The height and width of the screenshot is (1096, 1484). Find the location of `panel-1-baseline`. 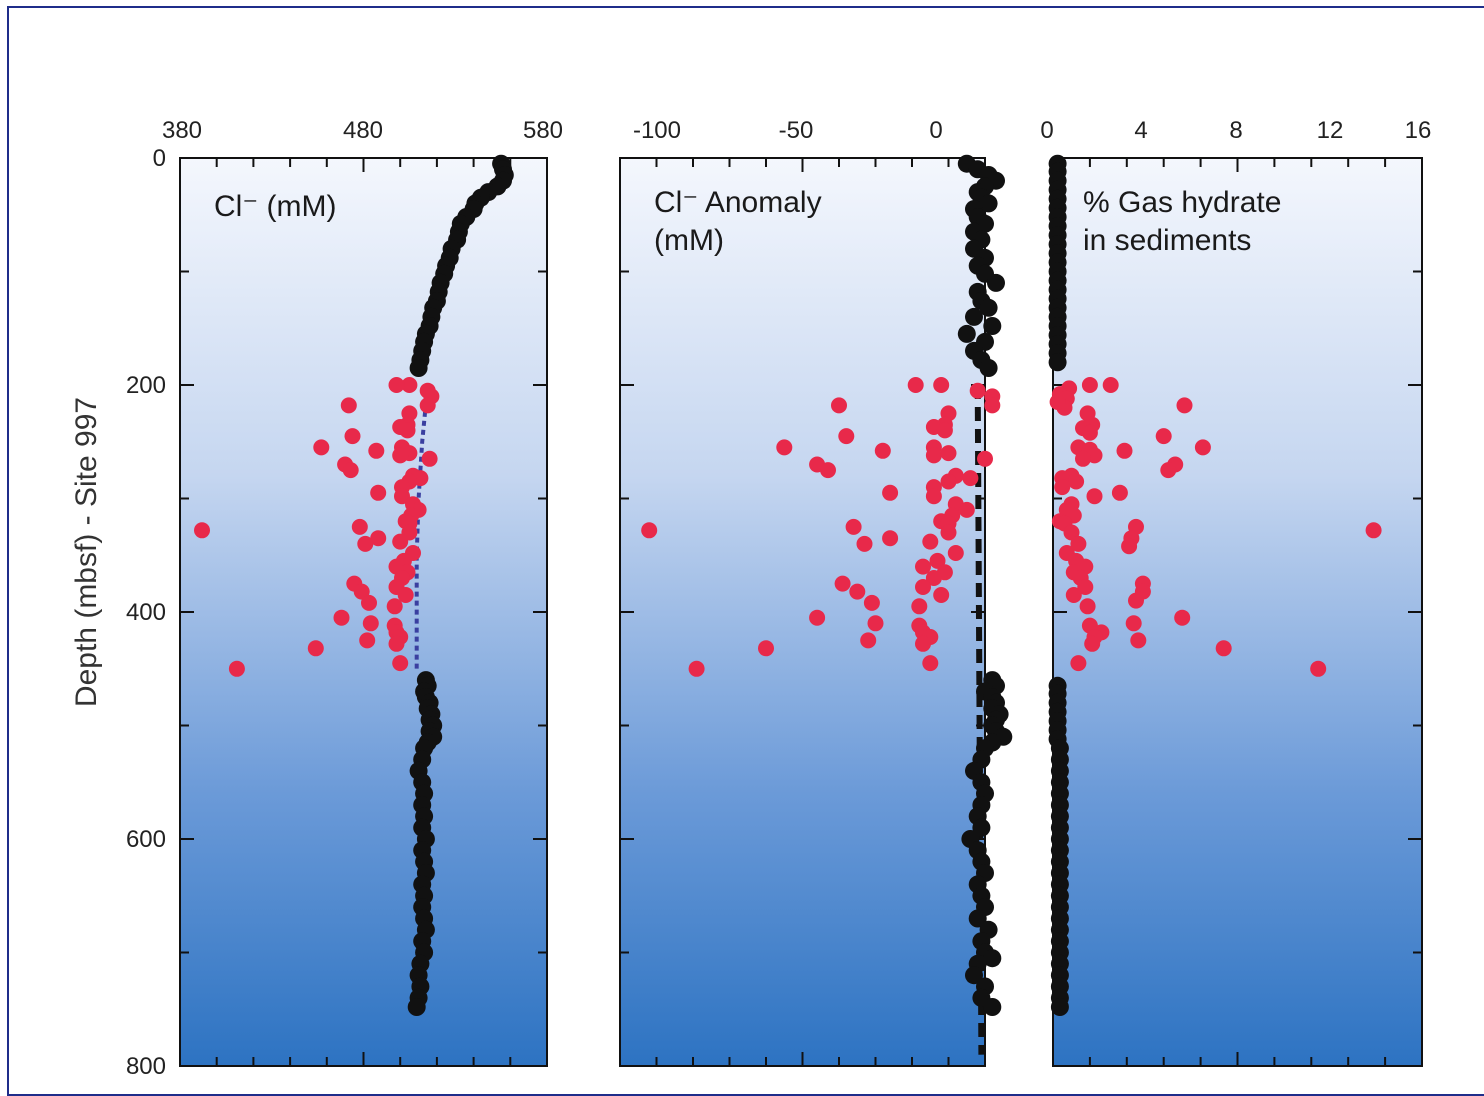

panel-1-baseline is located at coordinates (422, 526).